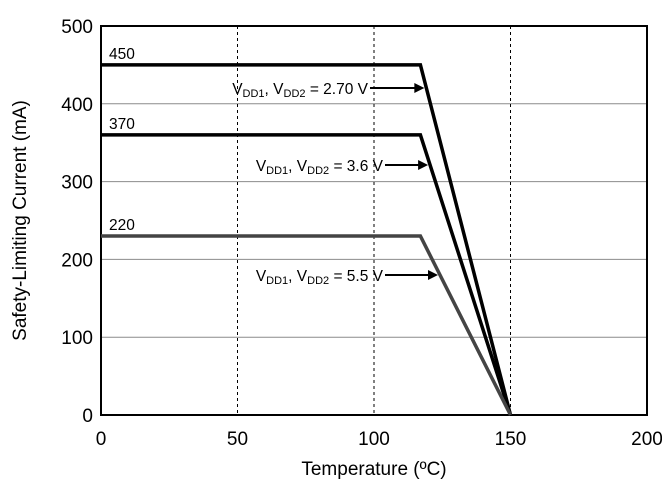 This screenshot has width=662, height=483. What do you see at coordinates (77, 260) in the screenshot?
I see `y-tick-label: 200` at bounding box center [77, 260].